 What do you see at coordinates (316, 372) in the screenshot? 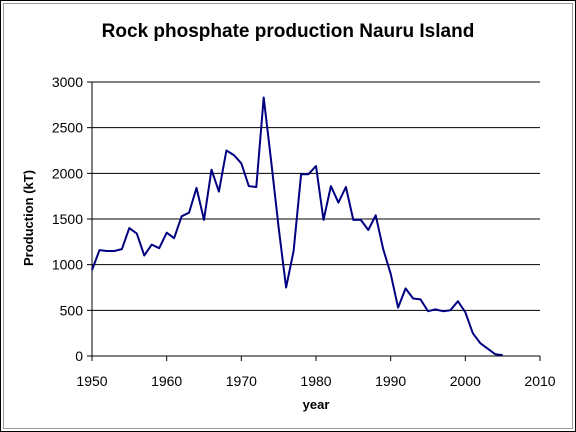
I see `x-tick-labels: 1950 1960 1970 1980 1990 2000 2010` at bounding box center [316, 372].